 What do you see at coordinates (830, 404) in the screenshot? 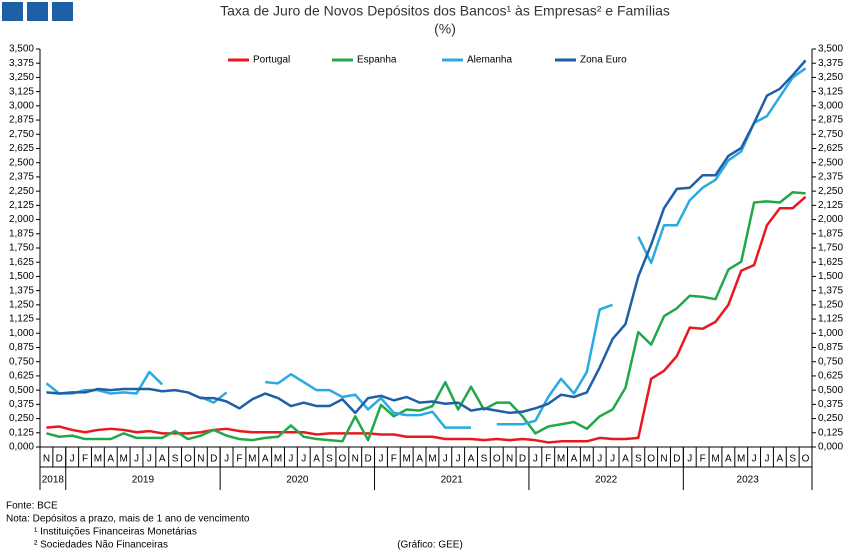
I see `y2-tick-label: 0,375` at bounding box center [830, 404].